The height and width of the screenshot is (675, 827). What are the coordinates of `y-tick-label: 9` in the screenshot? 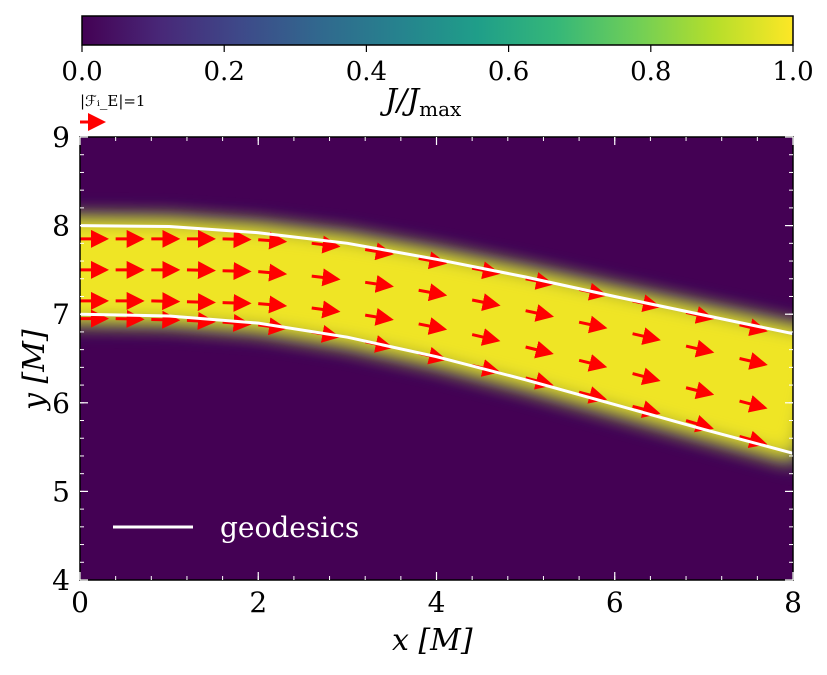 It's located at (61, 137).